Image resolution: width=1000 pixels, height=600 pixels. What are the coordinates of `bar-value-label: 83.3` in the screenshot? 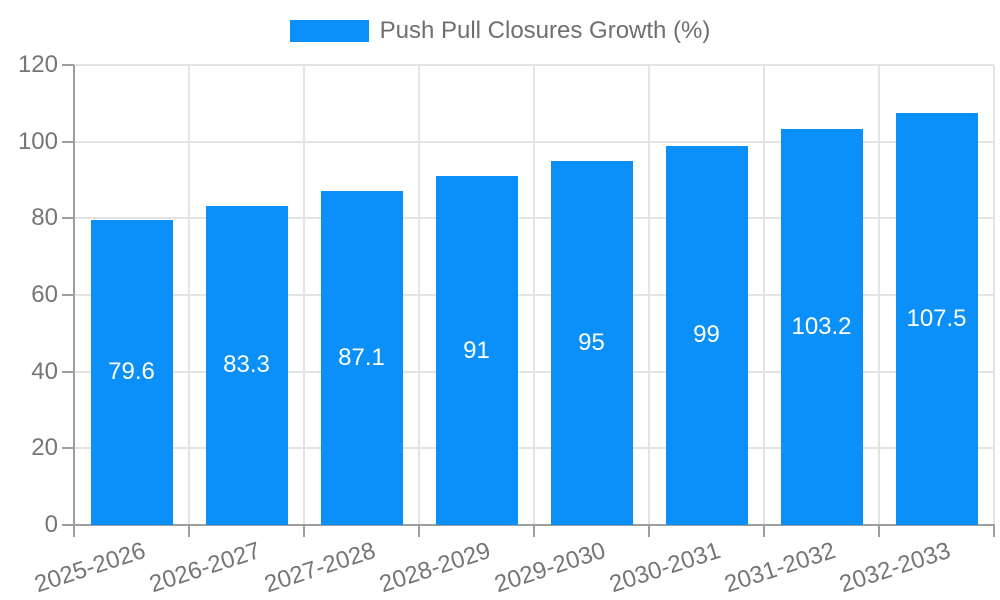 It's located at (246, 365).